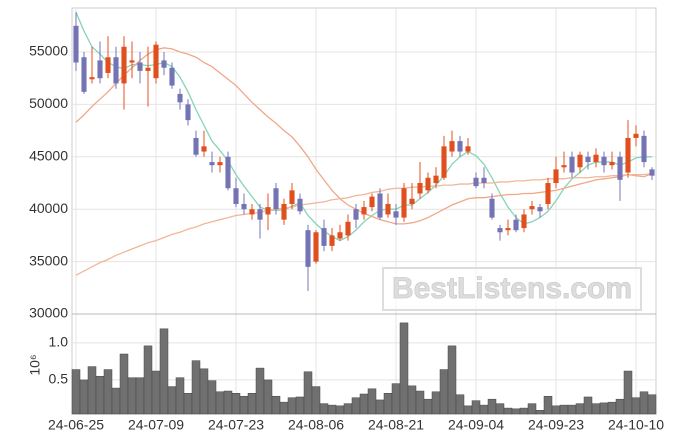 The image size is (675, 444). What do you see at coordinates (48, 208) in the screenshot?
I see `y-tick-label: 40000` at bounding box center [48, 208].